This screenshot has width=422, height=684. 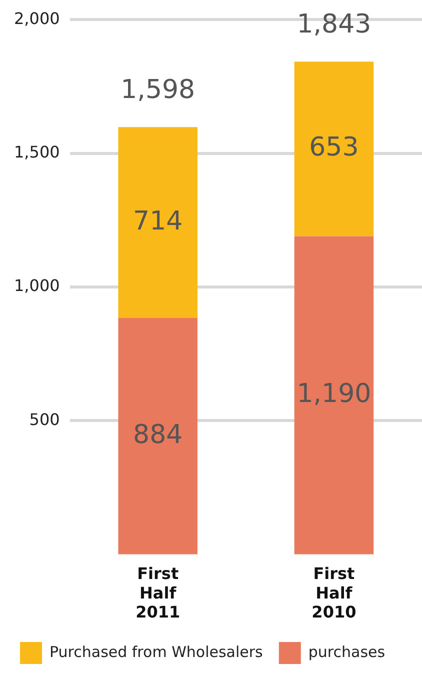 I want to click on y-tick-label: 1,000, so click(x=37, y=286).